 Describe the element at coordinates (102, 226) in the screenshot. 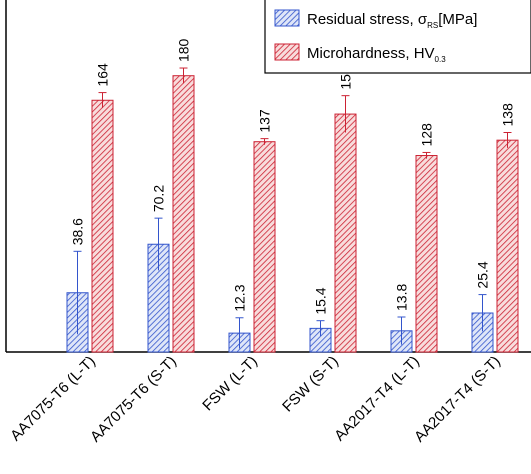

I see `bar-microhardness-aa7075-t6-l-t` at that location.